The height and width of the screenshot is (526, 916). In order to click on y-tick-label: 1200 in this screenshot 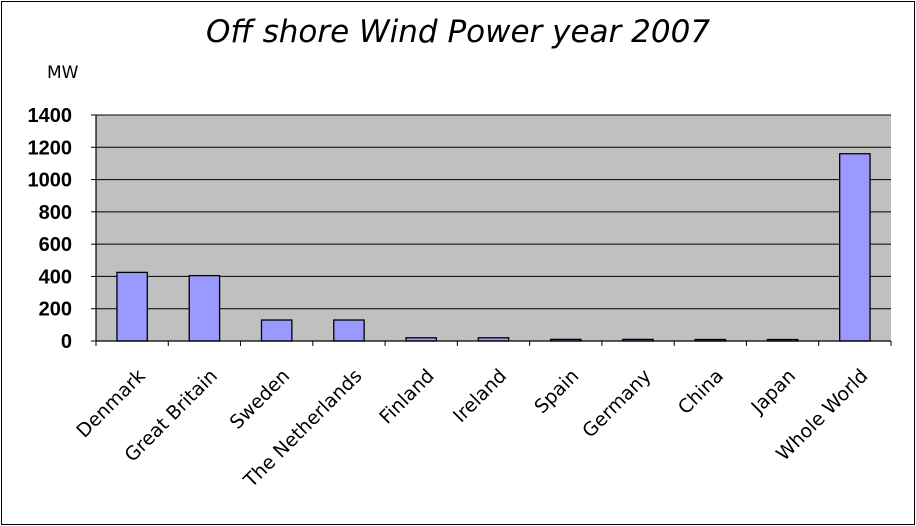, I will do `click(50, 148)`.